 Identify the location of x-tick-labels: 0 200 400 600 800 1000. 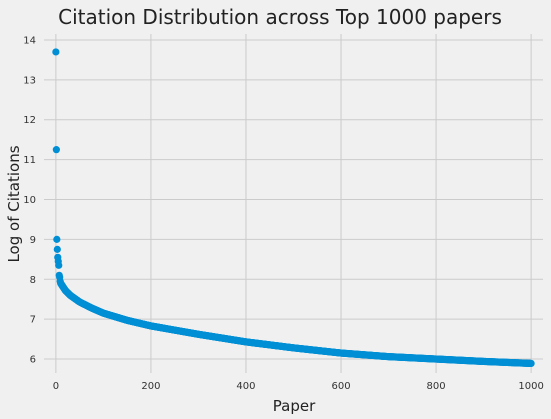
(298, 386).